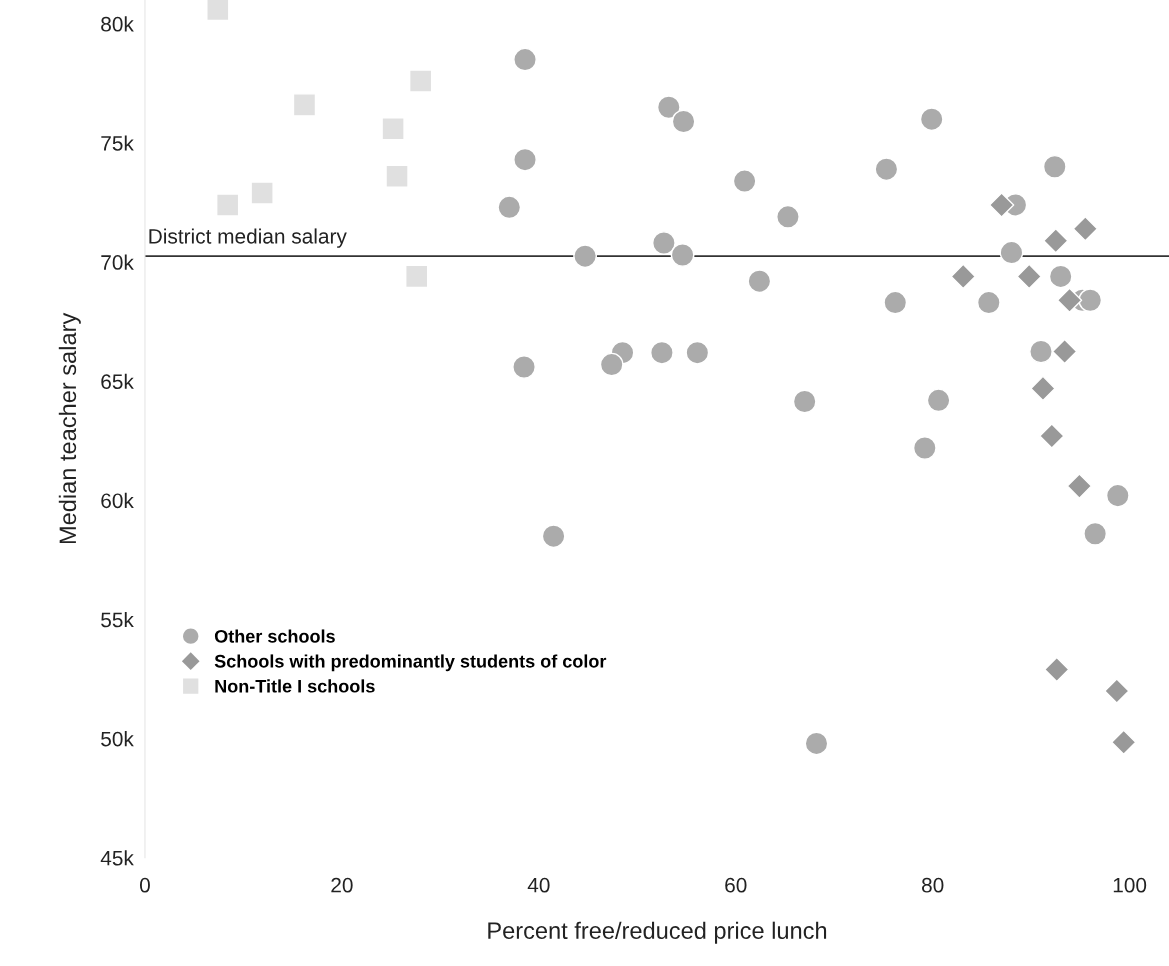  What do you see at coordinates (117, 24) in the screenshot?
I see `y-tick-label: 80k` at bounding box center [117, 24].